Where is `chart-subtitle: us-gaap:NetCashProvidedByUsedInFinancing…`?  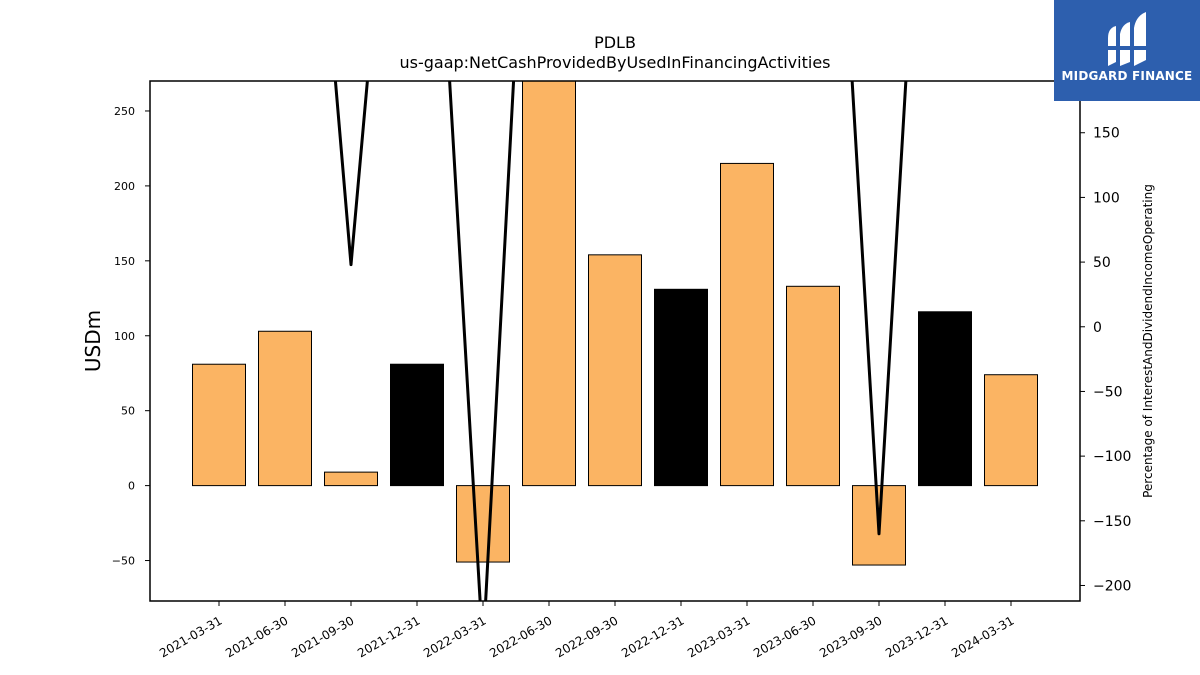
chart-subtitle: us-gaap:NetCashProvidedByUsedInFinancing… is located at coordinates (614, 62).